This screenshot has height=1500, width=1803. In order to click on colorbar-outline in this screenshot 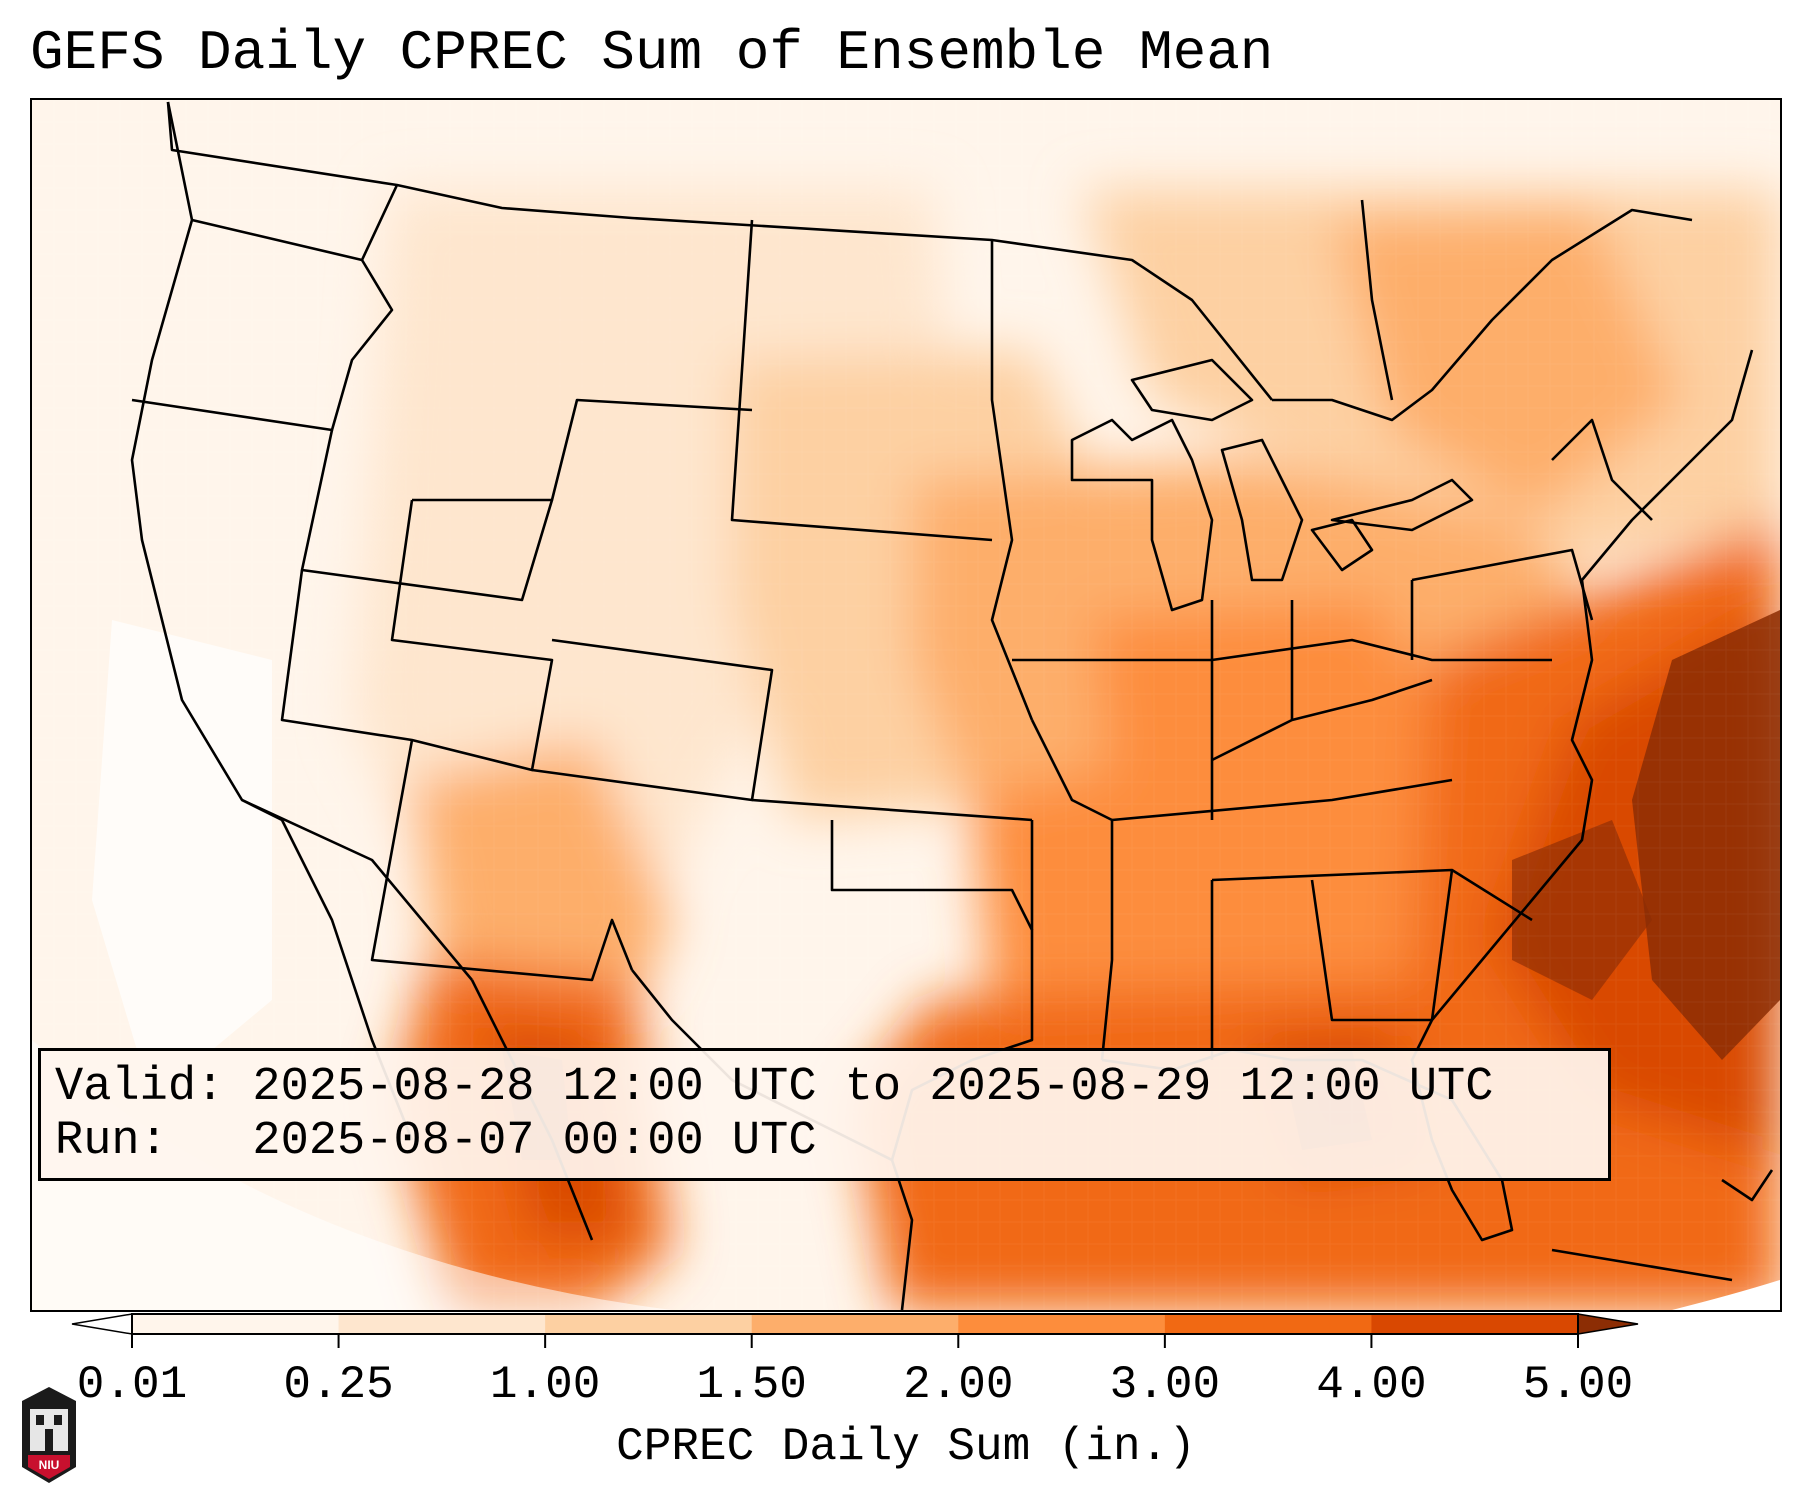, I will do `click(855, 1324)`.